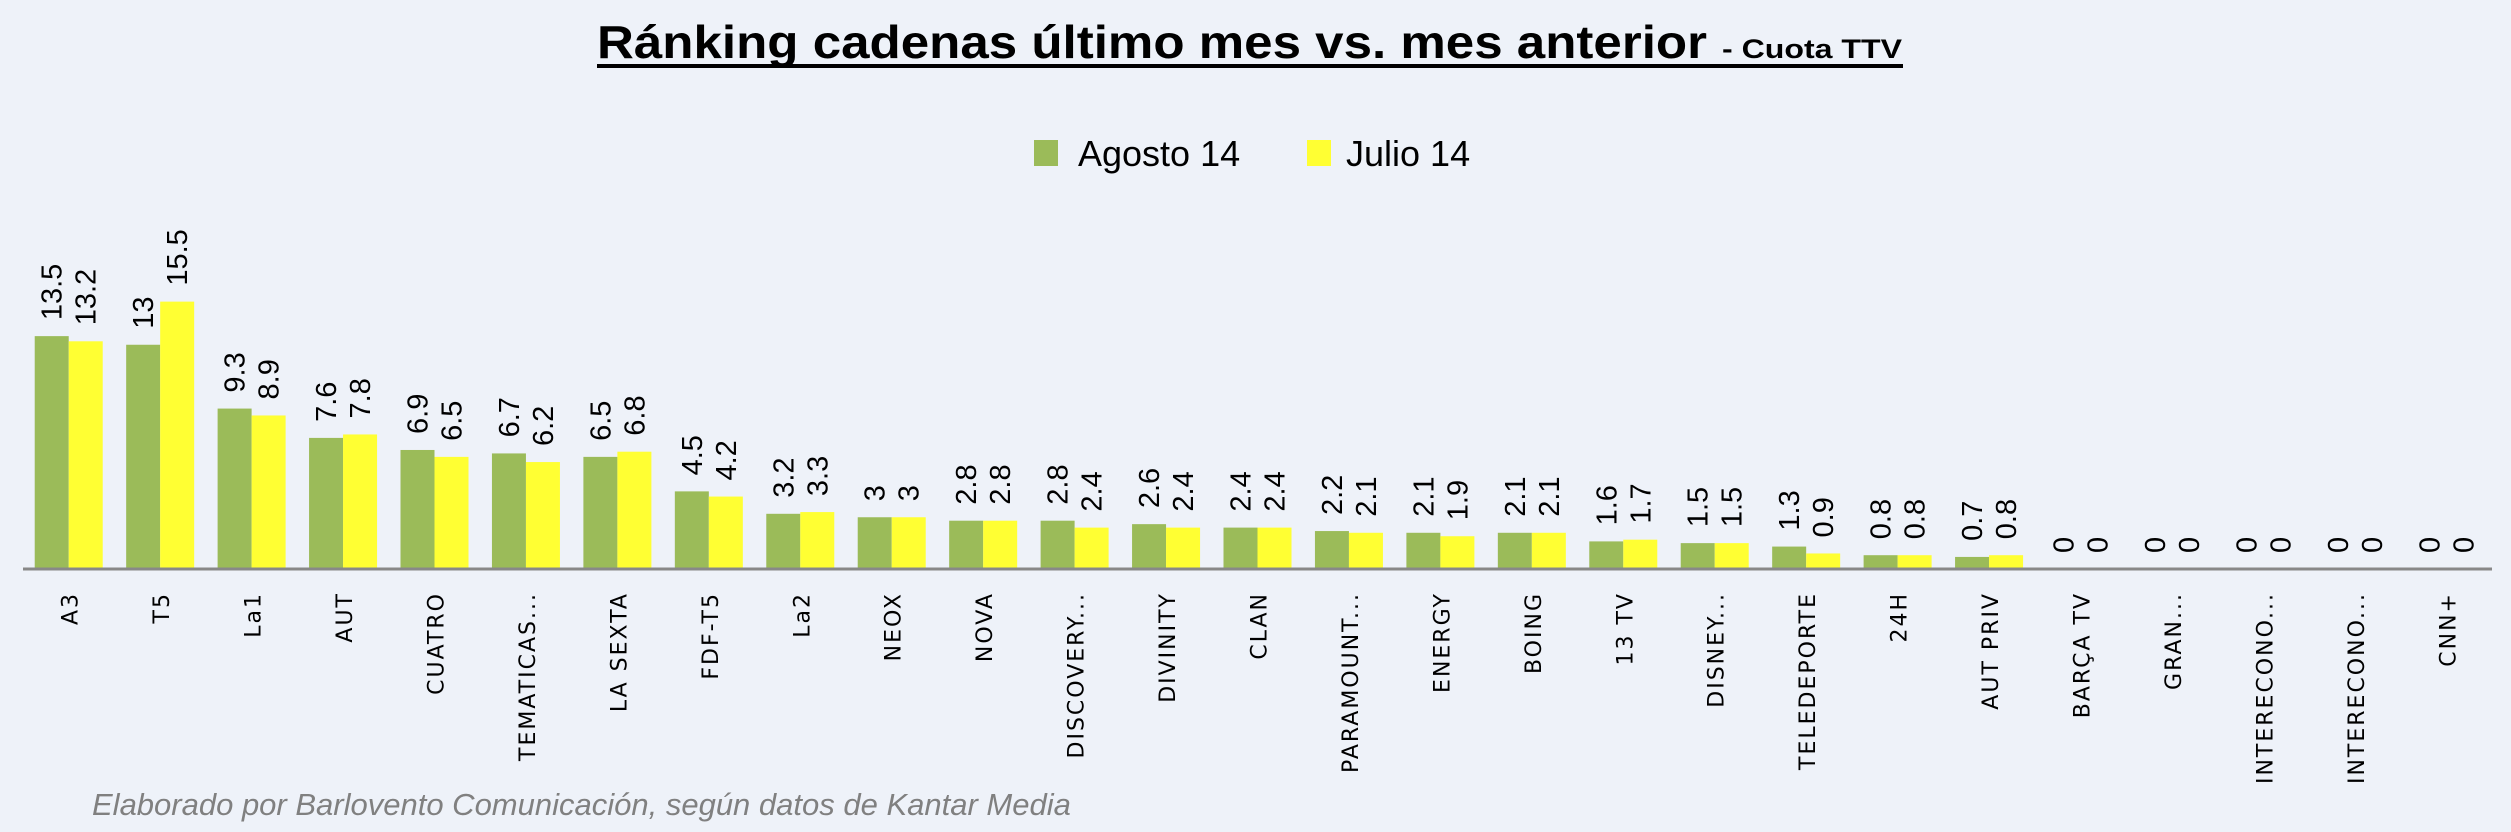  Describe the element at coordinates (144, 312) in the screenshot. I see `data-label: 13` at that location.